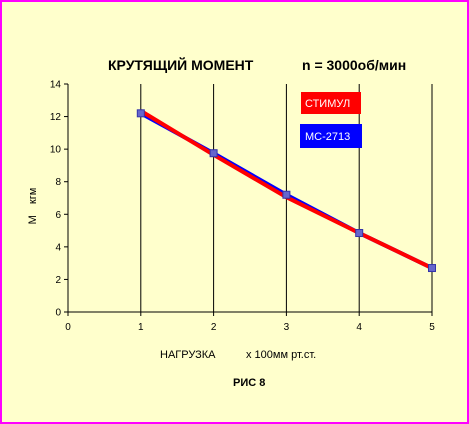 Image resolution: width=469 pixels, height=424 pixels. I want to click on y-tick-label: 10, so click(56, 150).